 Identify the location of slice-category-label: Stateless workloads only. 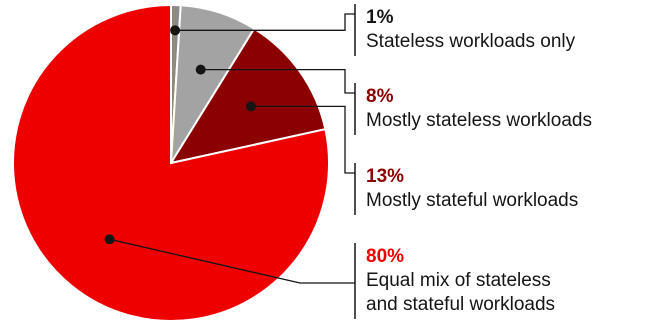
(471, 41).